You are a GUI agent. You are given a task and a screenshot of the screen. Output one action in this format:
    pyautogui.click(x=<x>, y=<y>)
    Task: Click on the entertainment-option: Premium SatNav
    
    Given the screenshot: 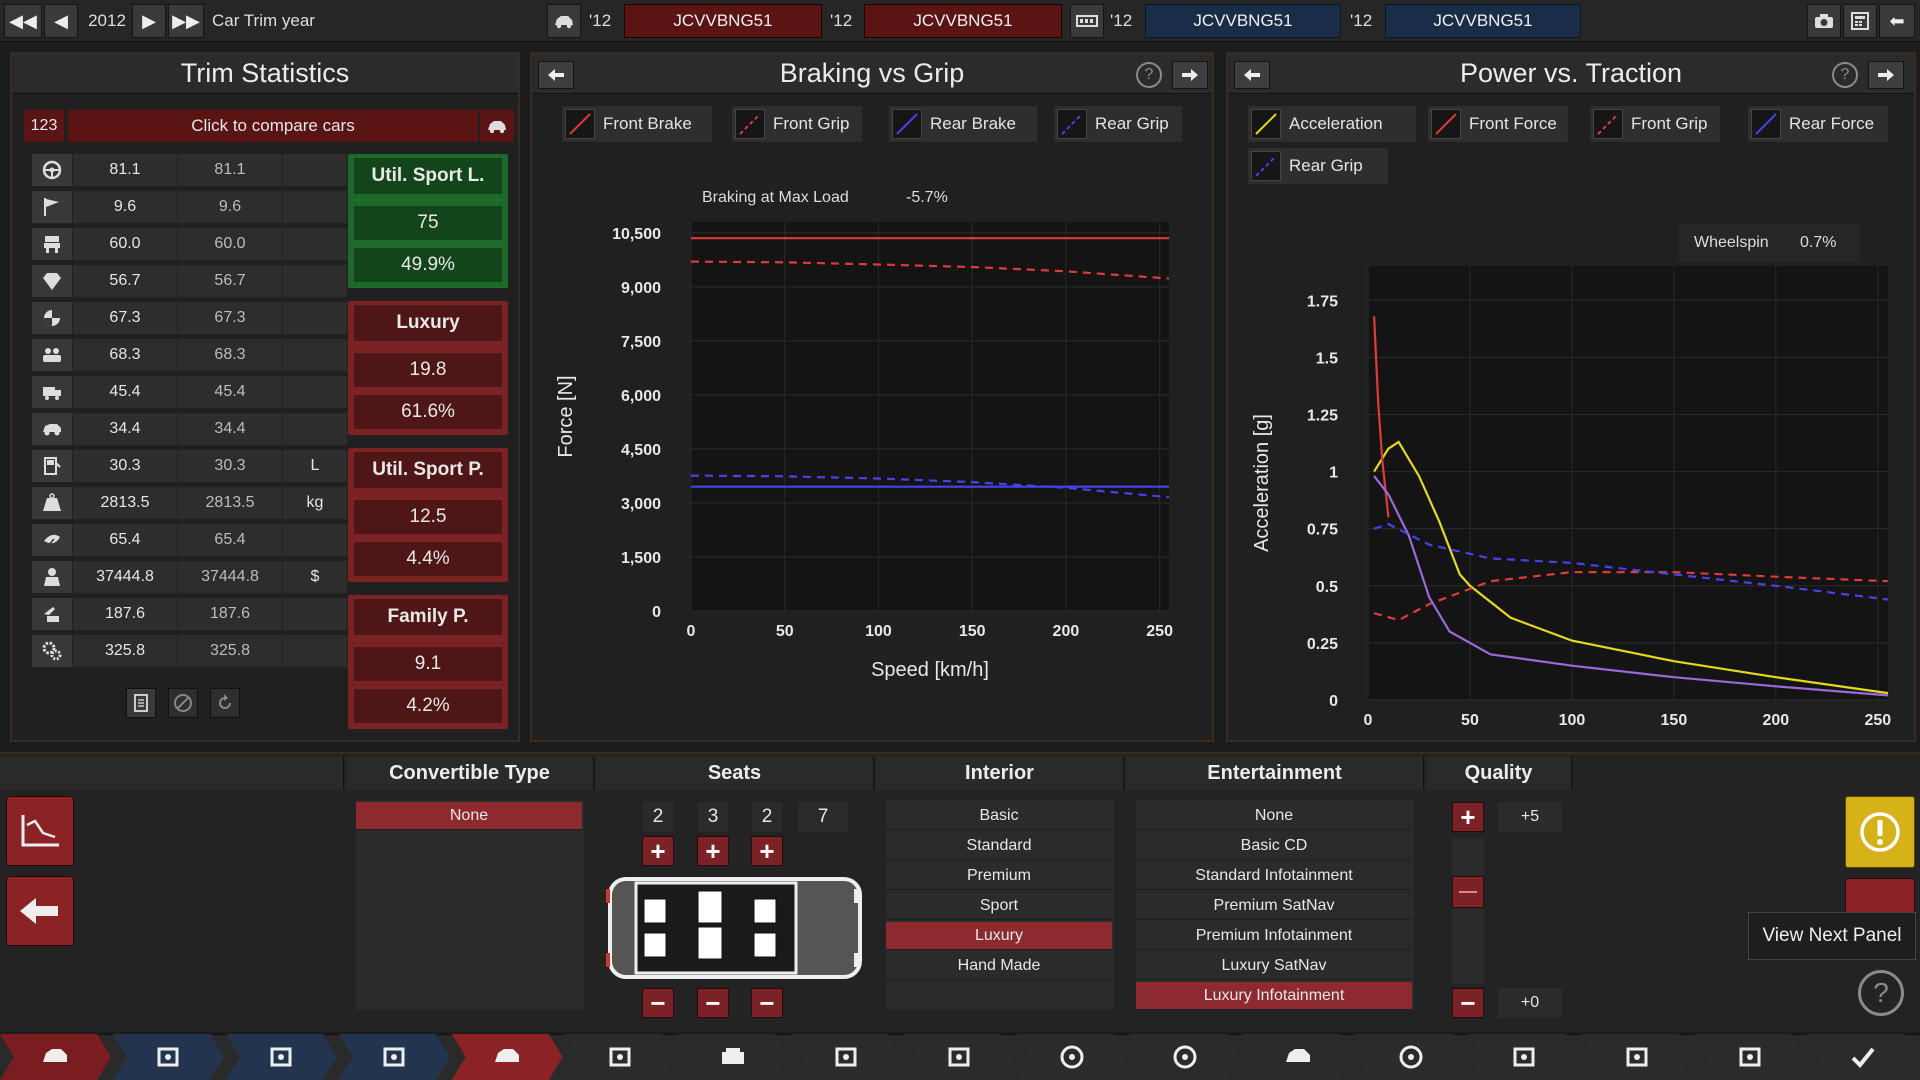 What is the action you would take?
    pyautogui.click(x=1274, y=906)
    